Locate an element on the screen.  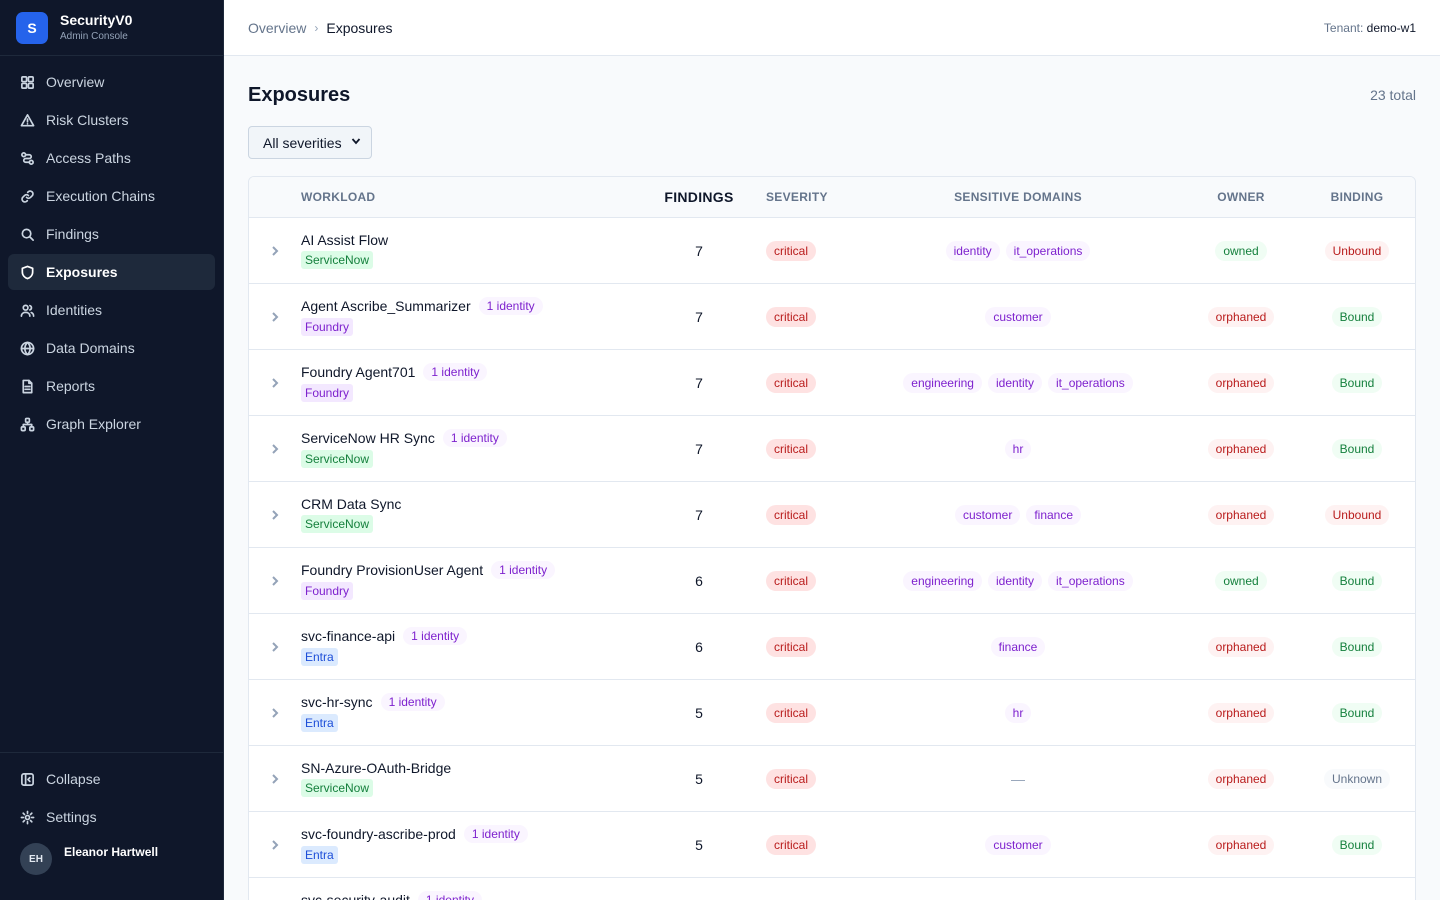
brand: S SecurityV0 Admin Console is located at coordinates (111, 28).